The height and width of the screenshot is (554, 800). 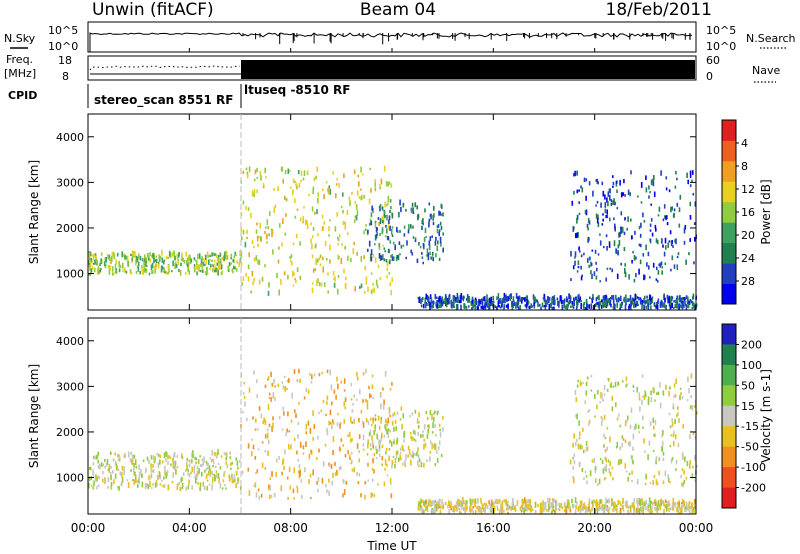 I want to click on x-axis-label: Time UT, so click(x=391, y=546).